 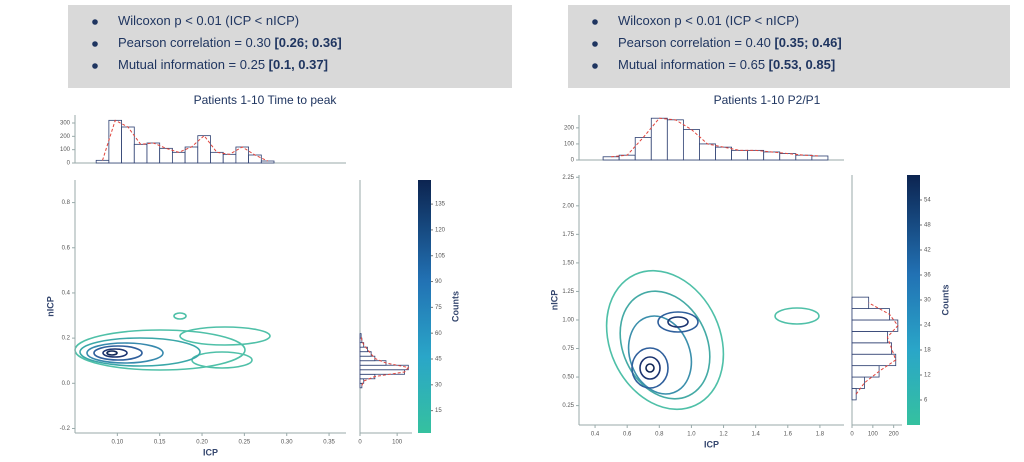 What do you see at coordinates (927, 251) in the screenshot?
I see `colorbar-tick-label: 42` at bounding box center [927, 251].